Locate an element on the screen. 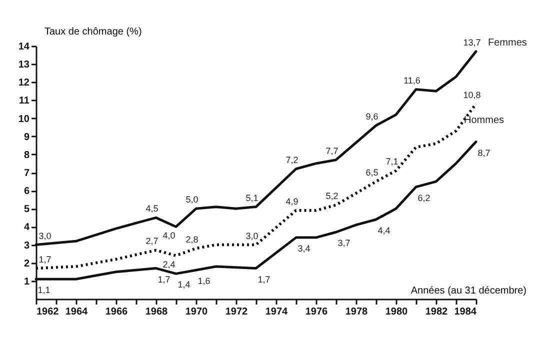 This screenshot has width=540, height=346. y-tick-label: 14 is located at coordinates (24, 47).